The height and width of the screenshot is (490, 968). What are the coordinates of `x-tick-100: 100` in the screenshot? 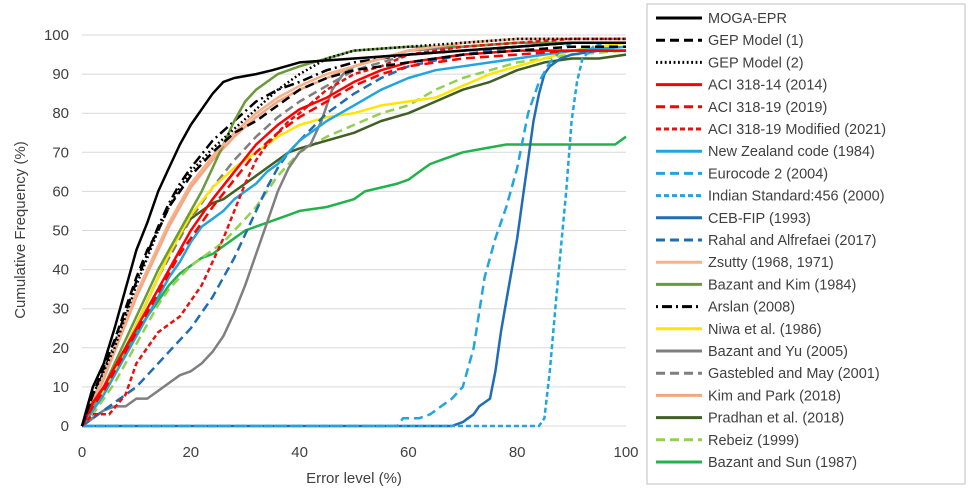 It's located at (625, 452).